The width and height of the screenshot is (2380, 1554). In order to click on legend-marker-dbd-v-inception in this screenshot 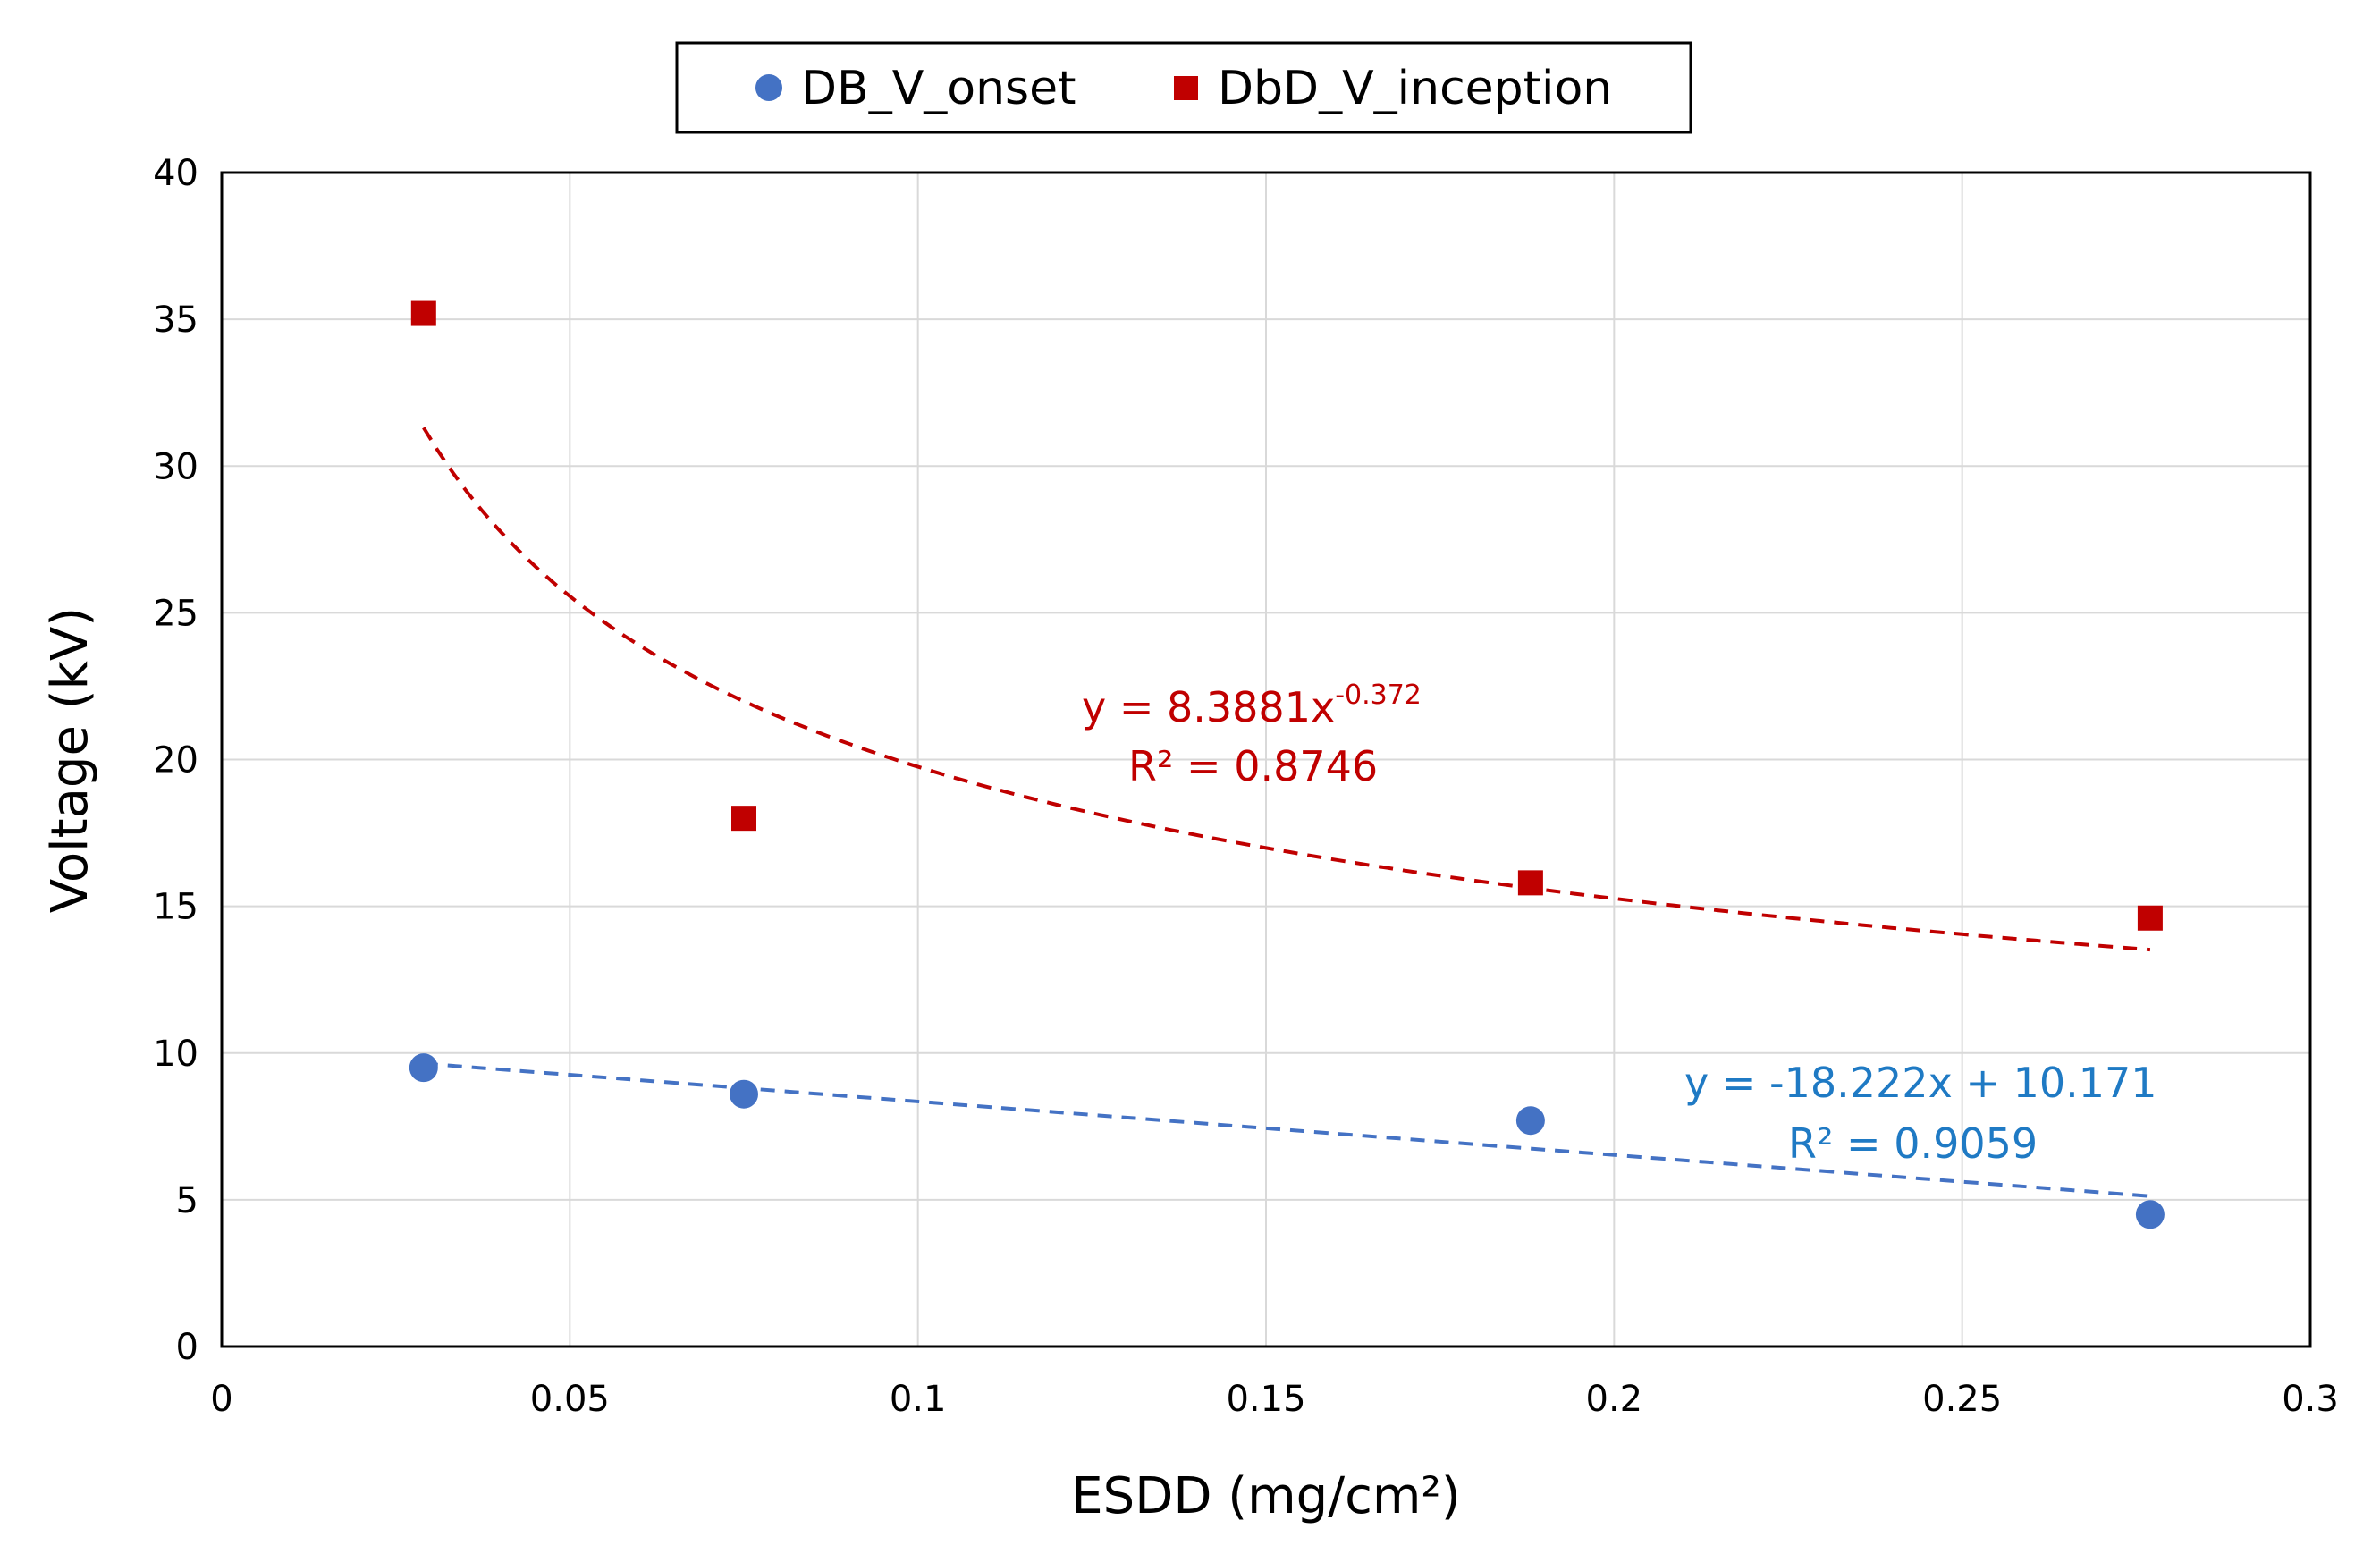, I will do `click(1186, 88)`.